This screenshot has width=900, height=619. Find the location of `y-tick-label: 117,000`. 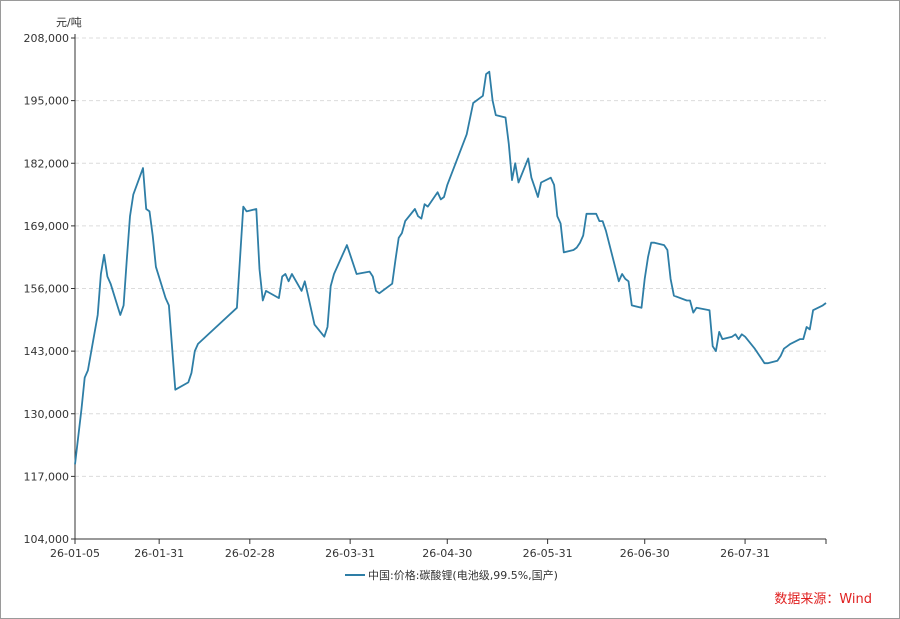

y-tick-label: 117,000 is located at coordinates (47, 476).